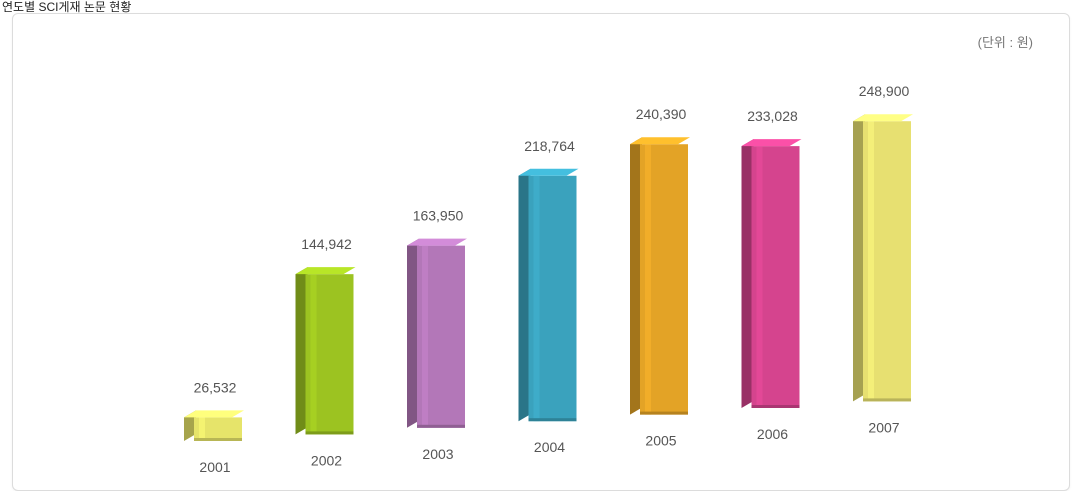 The height and width of the screenshot is (491, 1074). I want to click on bar-2001, so click(214, 425).